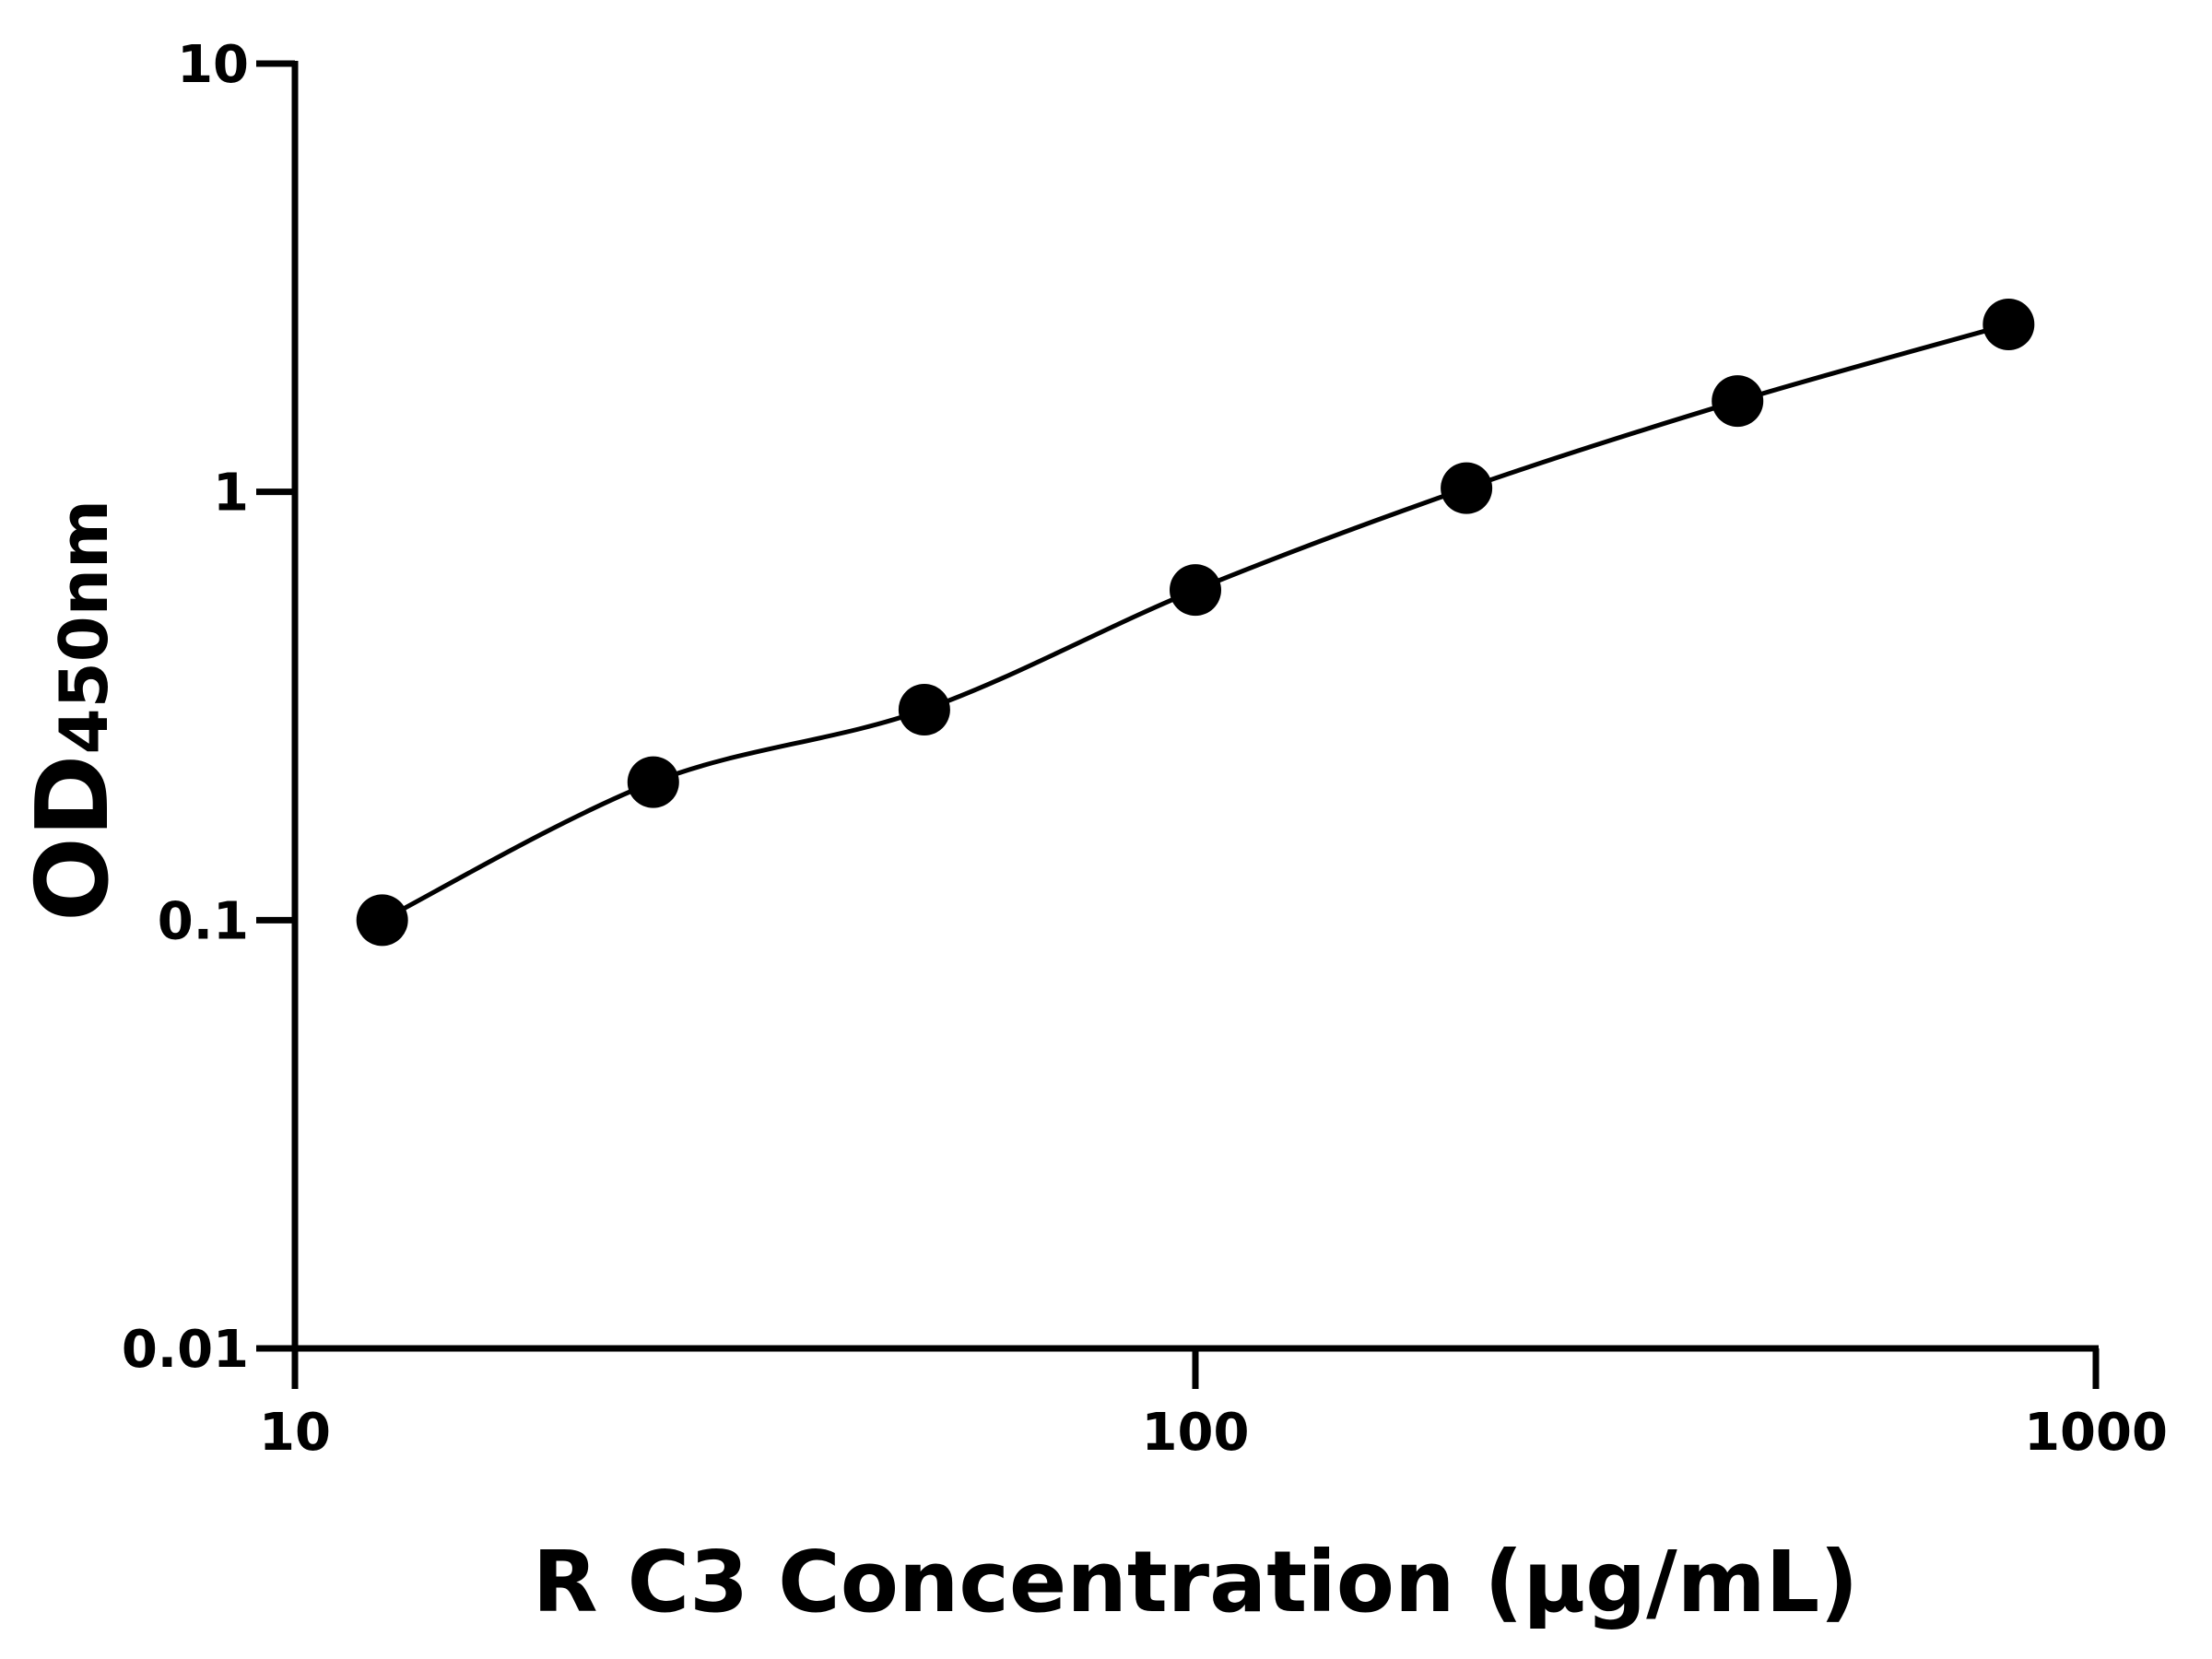 The width and height of the screenshot is (2212, 1659). I want to click on x-tick-label: 1000, so click(2096, 1433).